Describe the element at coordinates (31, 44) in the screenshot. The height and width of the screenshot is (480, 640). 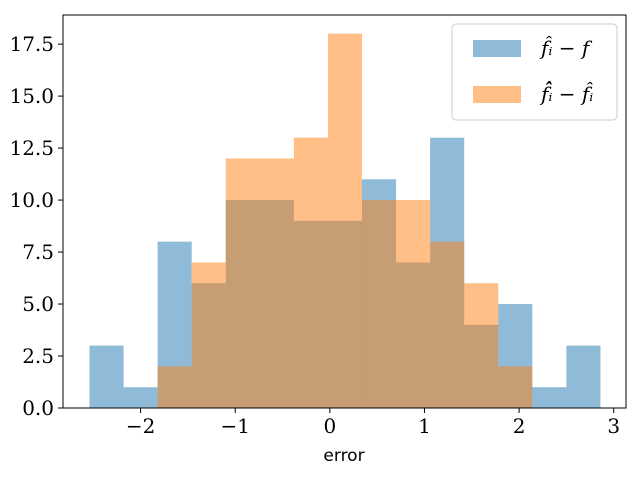
I see `y-tick-label: 17.5` at that location.